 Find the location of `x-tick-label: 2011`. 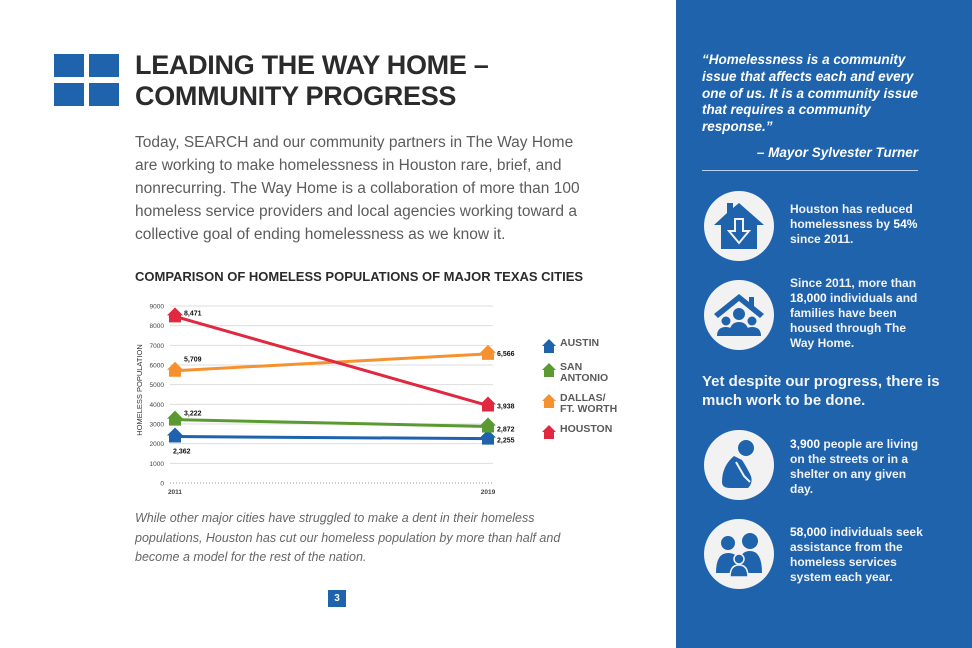

x-tick-label: 2011 is located at coordinates (175, 492).